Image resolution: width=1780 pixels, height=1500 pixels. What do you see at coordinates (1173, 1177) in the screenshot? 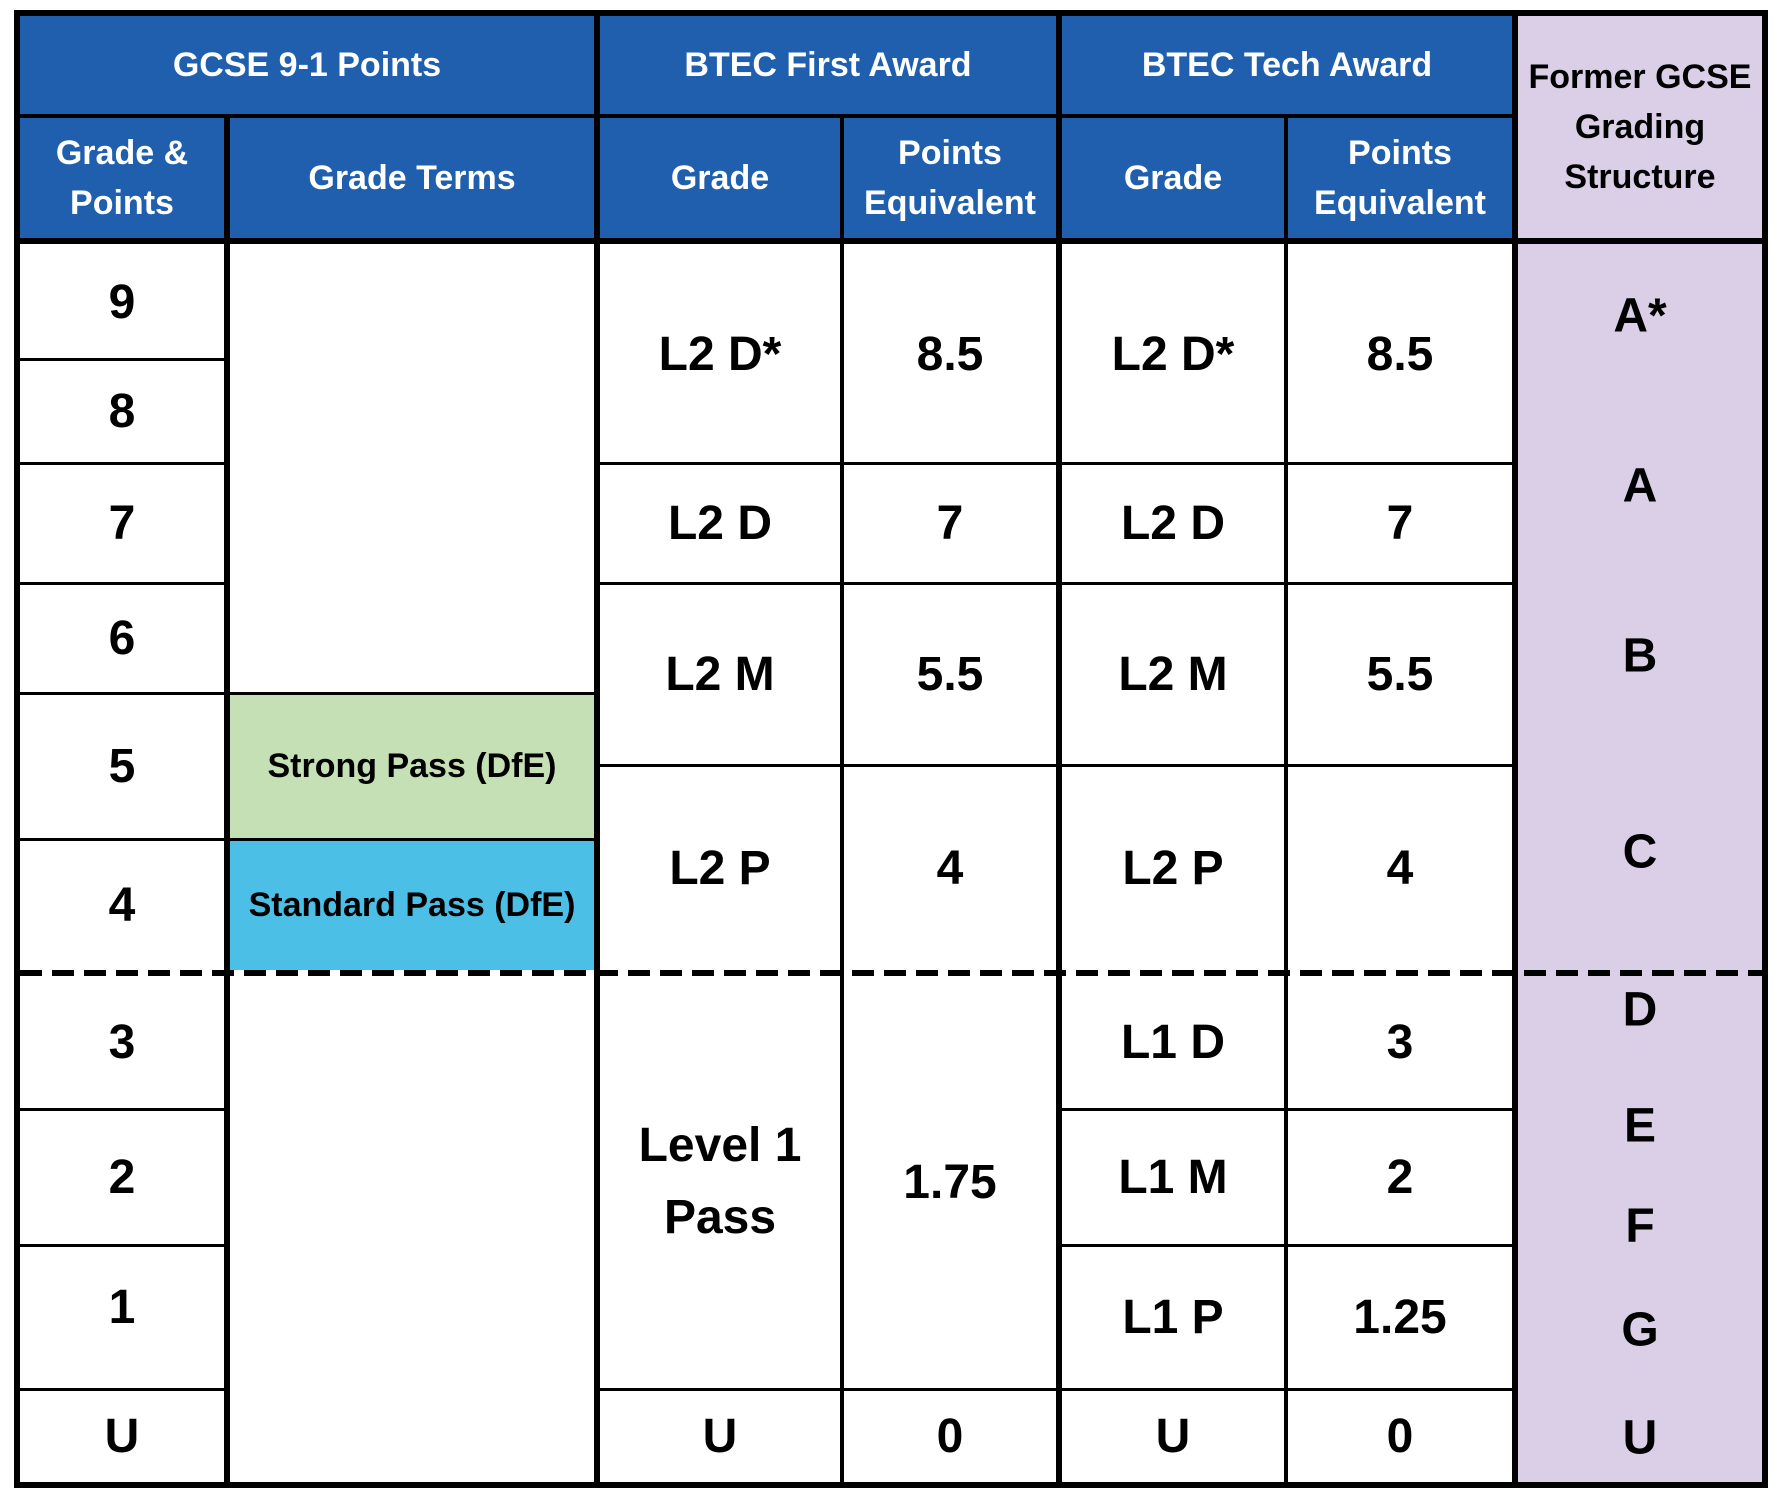
I see `tech-grade-l1-m: L1 M` at bounding box center [1173, 1177].